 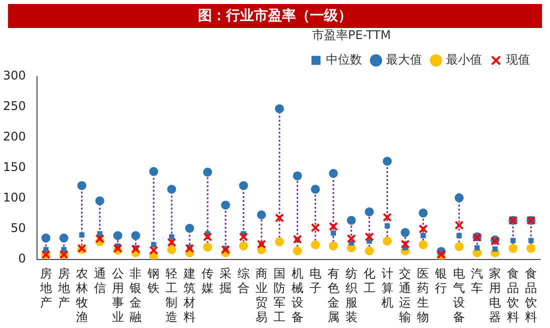 What do you see at coordinates (18, 228) in the screenshot?
I see `y-tick-label: 50` at bounding box center [18, 228].